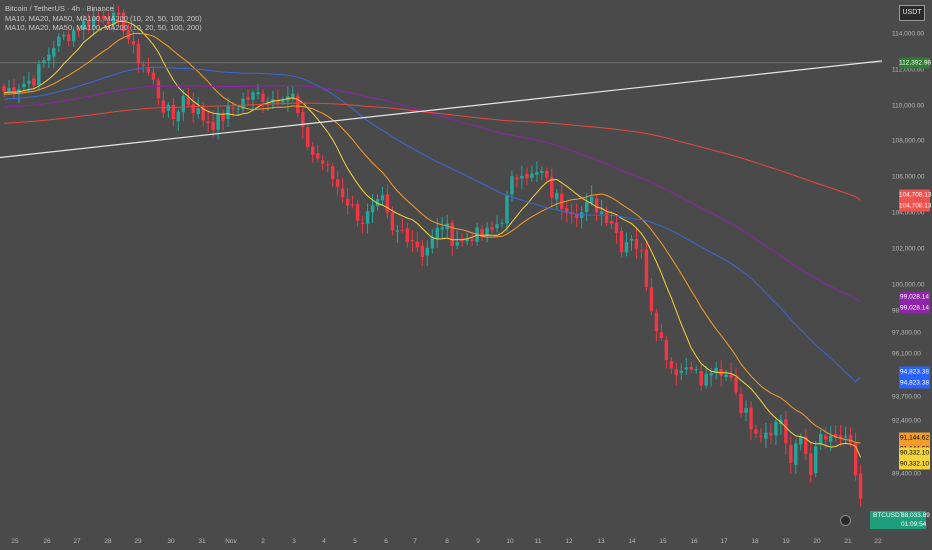 The image size is (932, 550). What do you see at coordinates (569, 541) in the screenshot?
I see `time-tick: 12` at bounding box center [569, 541].